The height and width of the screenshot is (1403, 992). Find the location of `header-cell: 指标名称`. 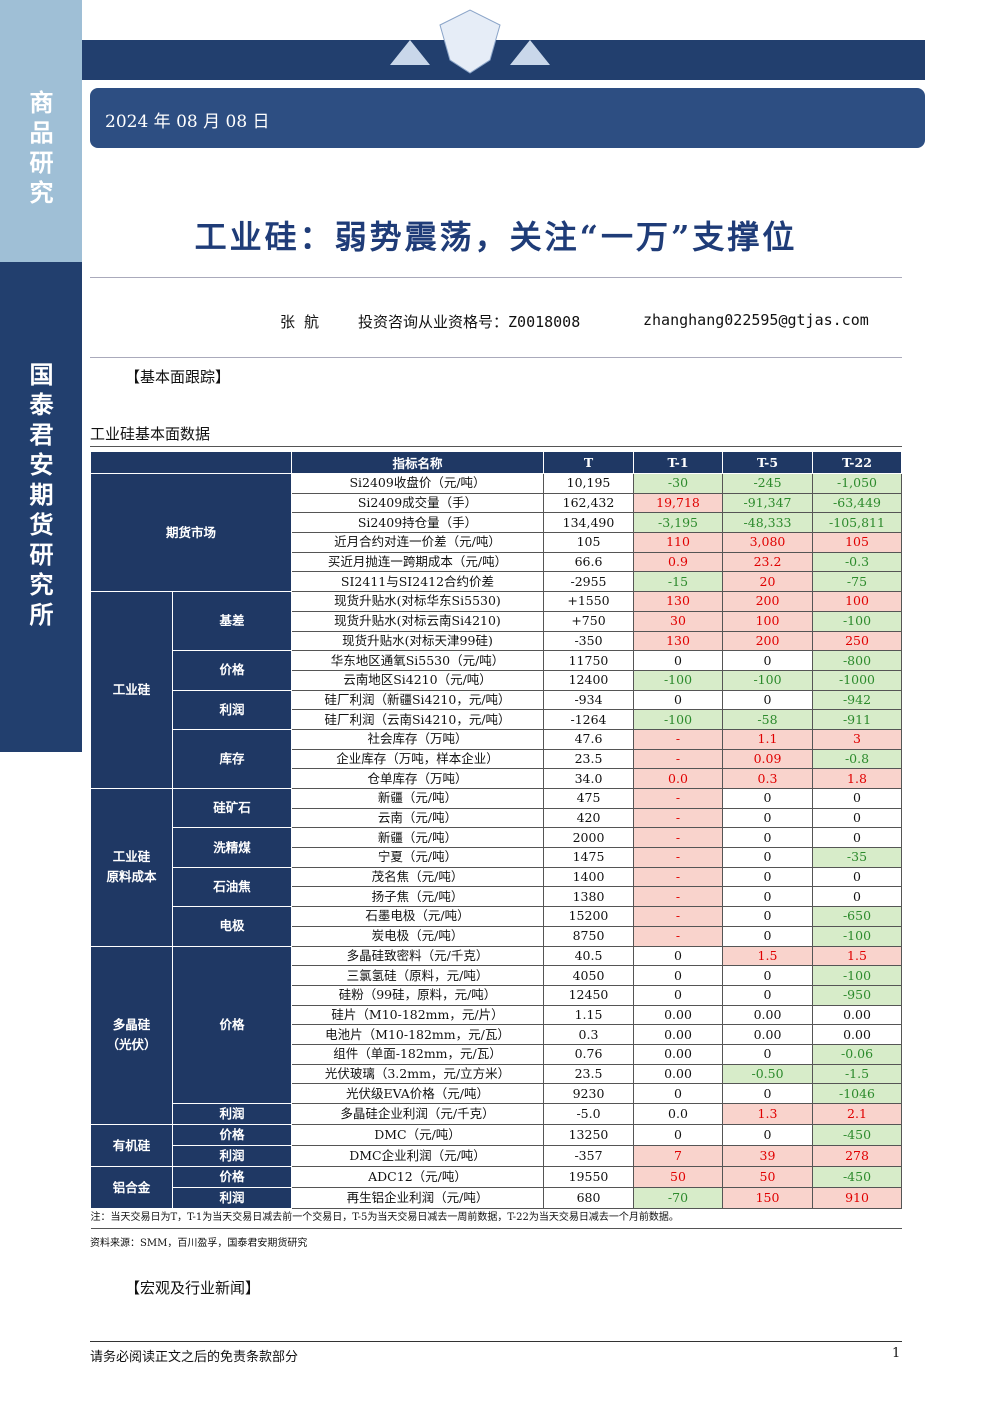

header-cell: 指标名称 is located at coordinates (417, 462).